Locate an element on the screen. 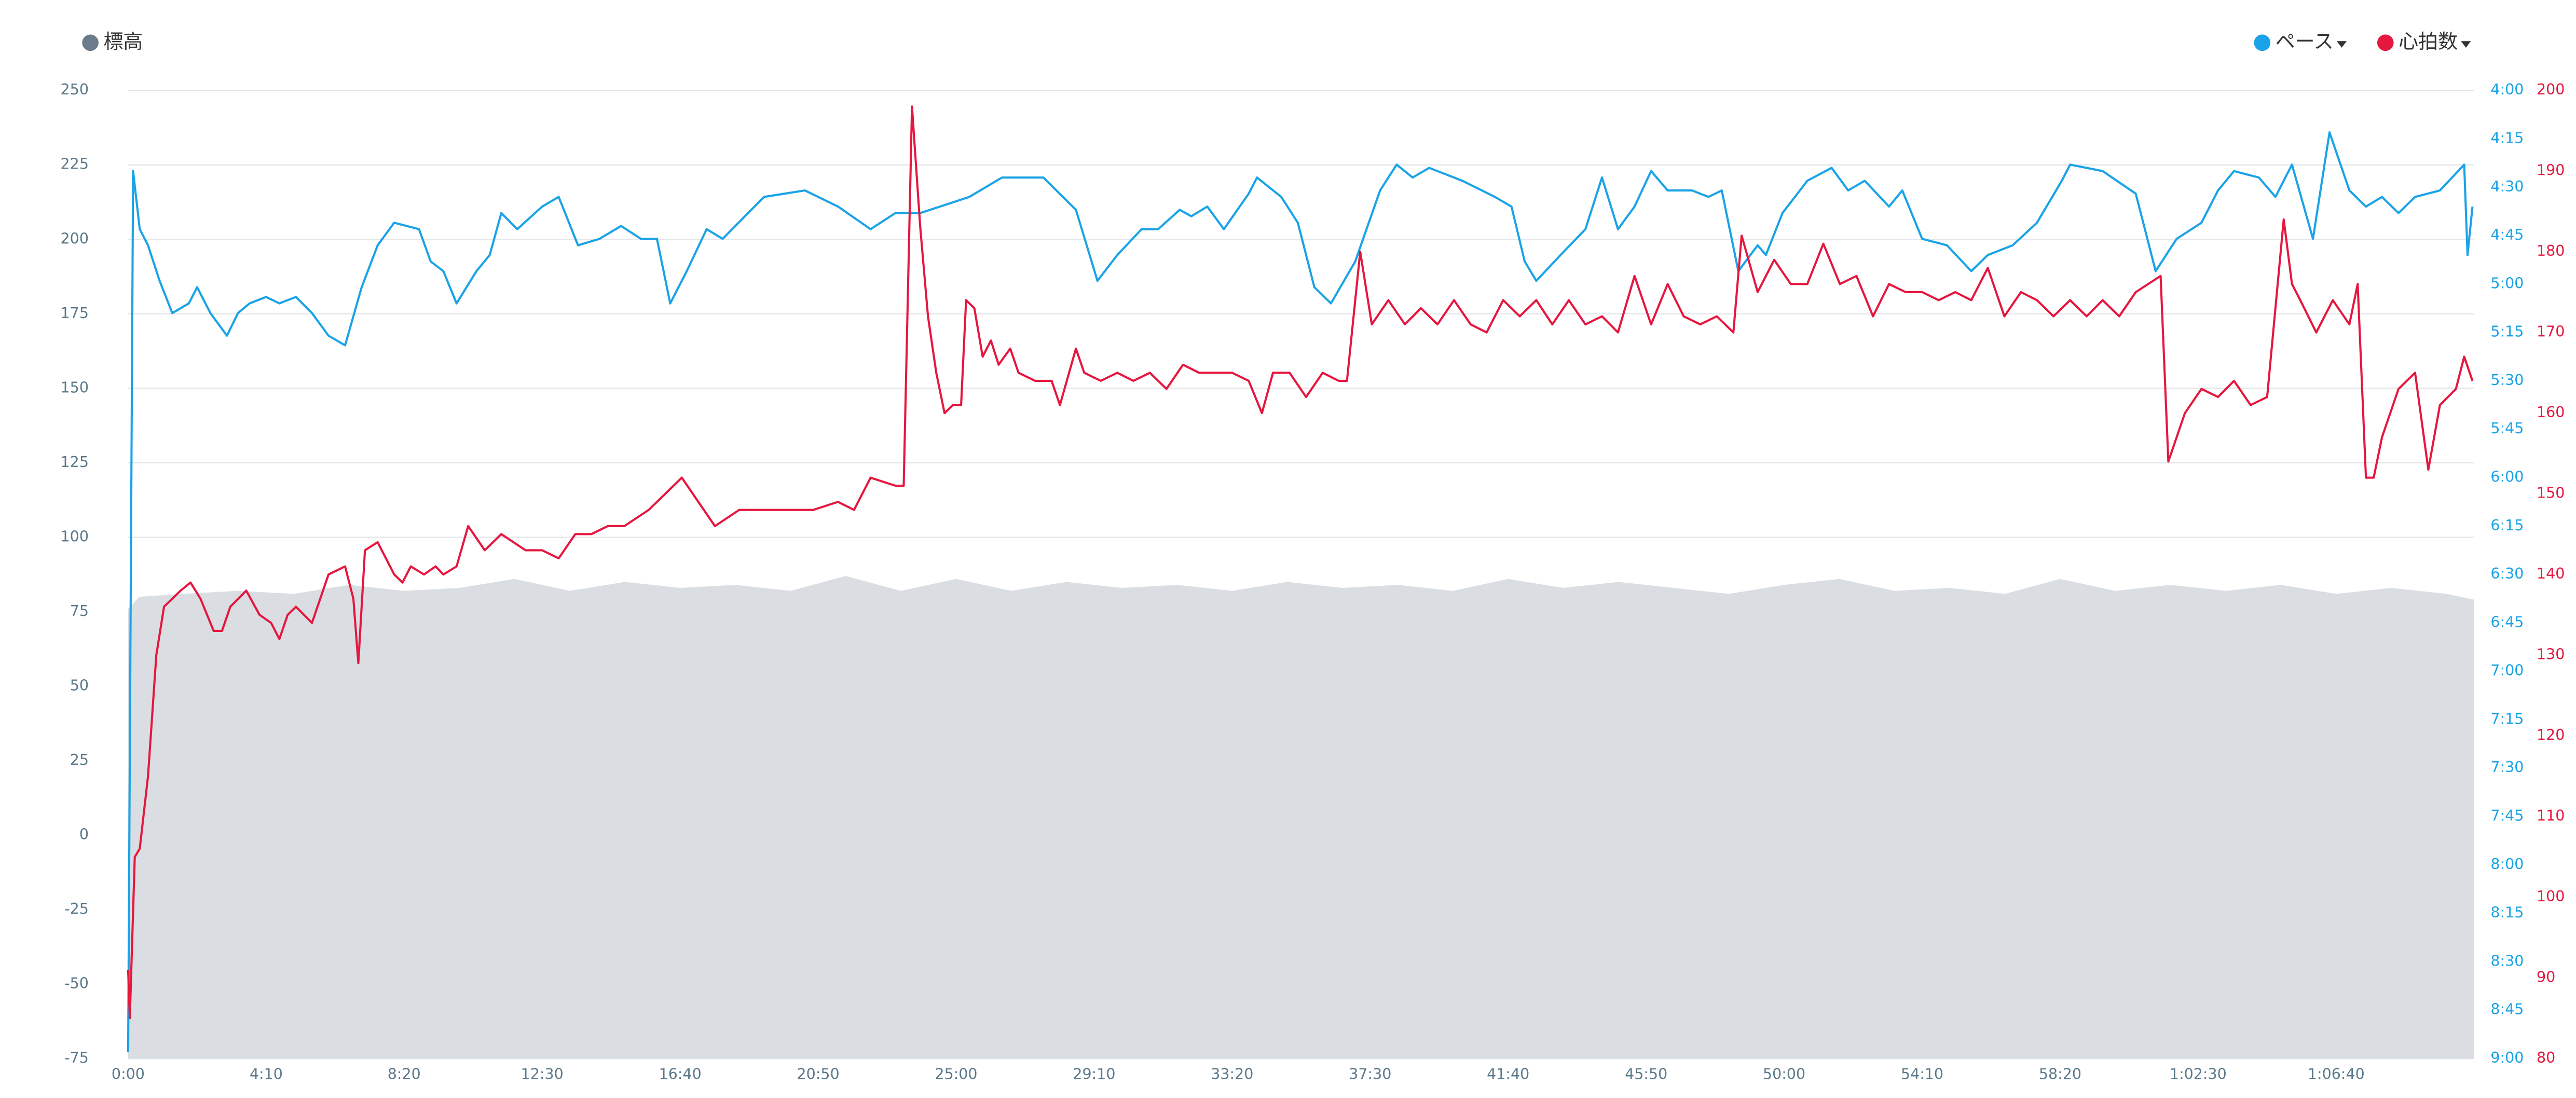 The height and width of the screenshot is (1098, 2576). x-tick-label: 20:50 is located at coordinates (818, 1074).